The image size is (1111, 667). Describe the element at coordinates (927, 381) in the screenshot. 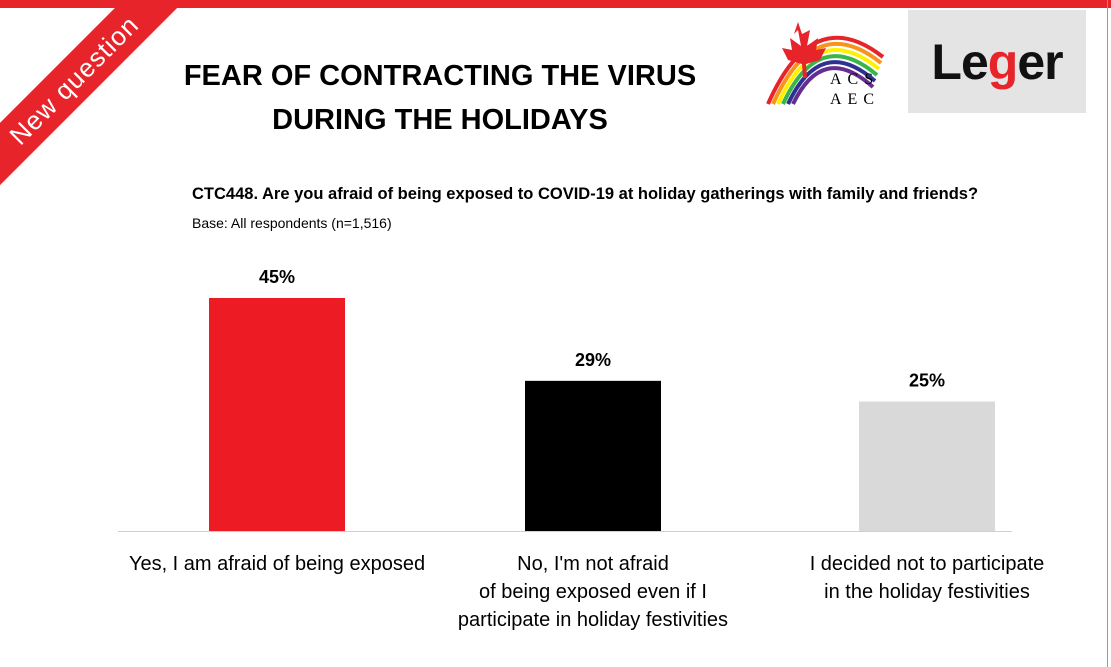

I see `value-label-3: 25%` at that location.